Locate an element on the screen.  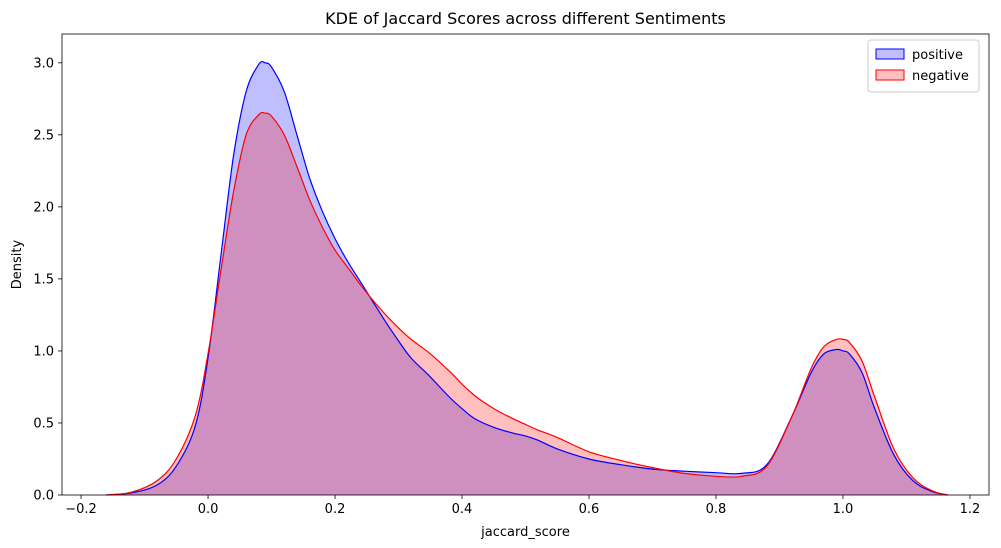
y-tick-label: 2.0 is located at coordinates (43, 207).